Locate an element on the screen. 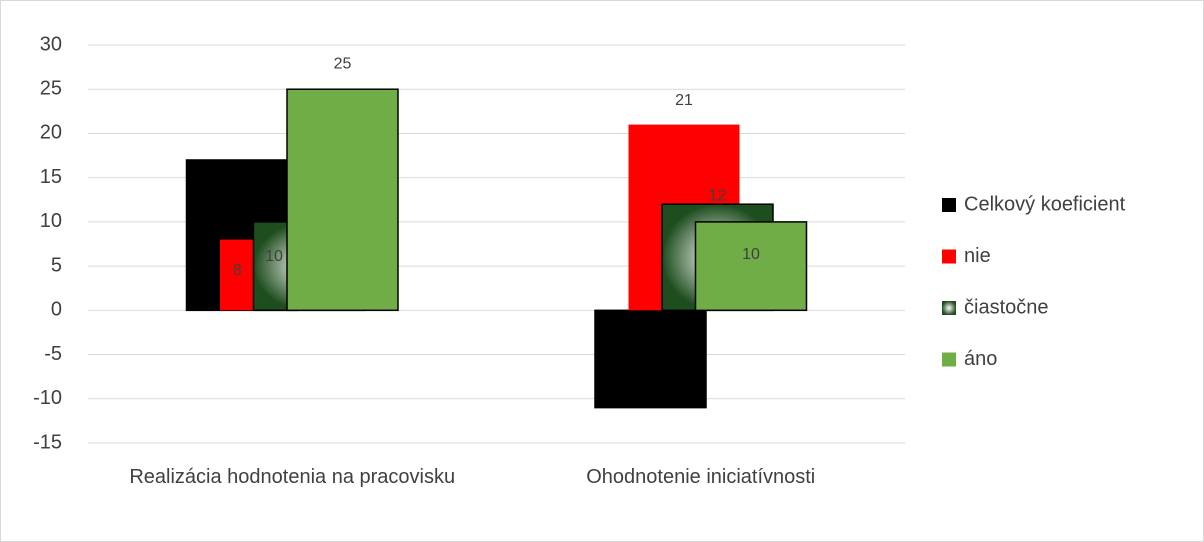  y-tick-label: 5 is located at coordinates (56, 265).